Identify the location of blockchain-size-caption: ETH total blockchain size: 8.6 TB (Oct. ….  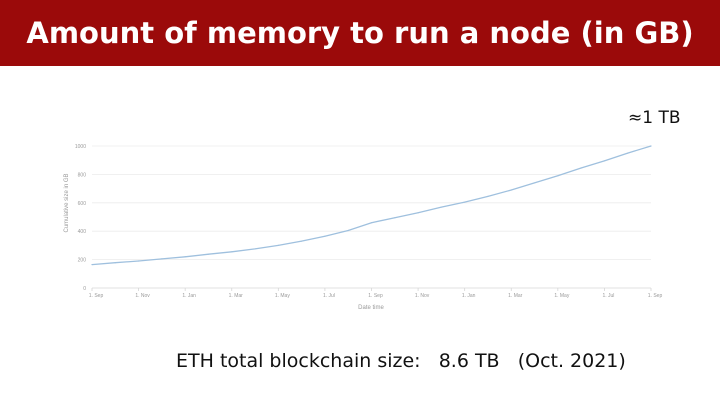
(401, 361).